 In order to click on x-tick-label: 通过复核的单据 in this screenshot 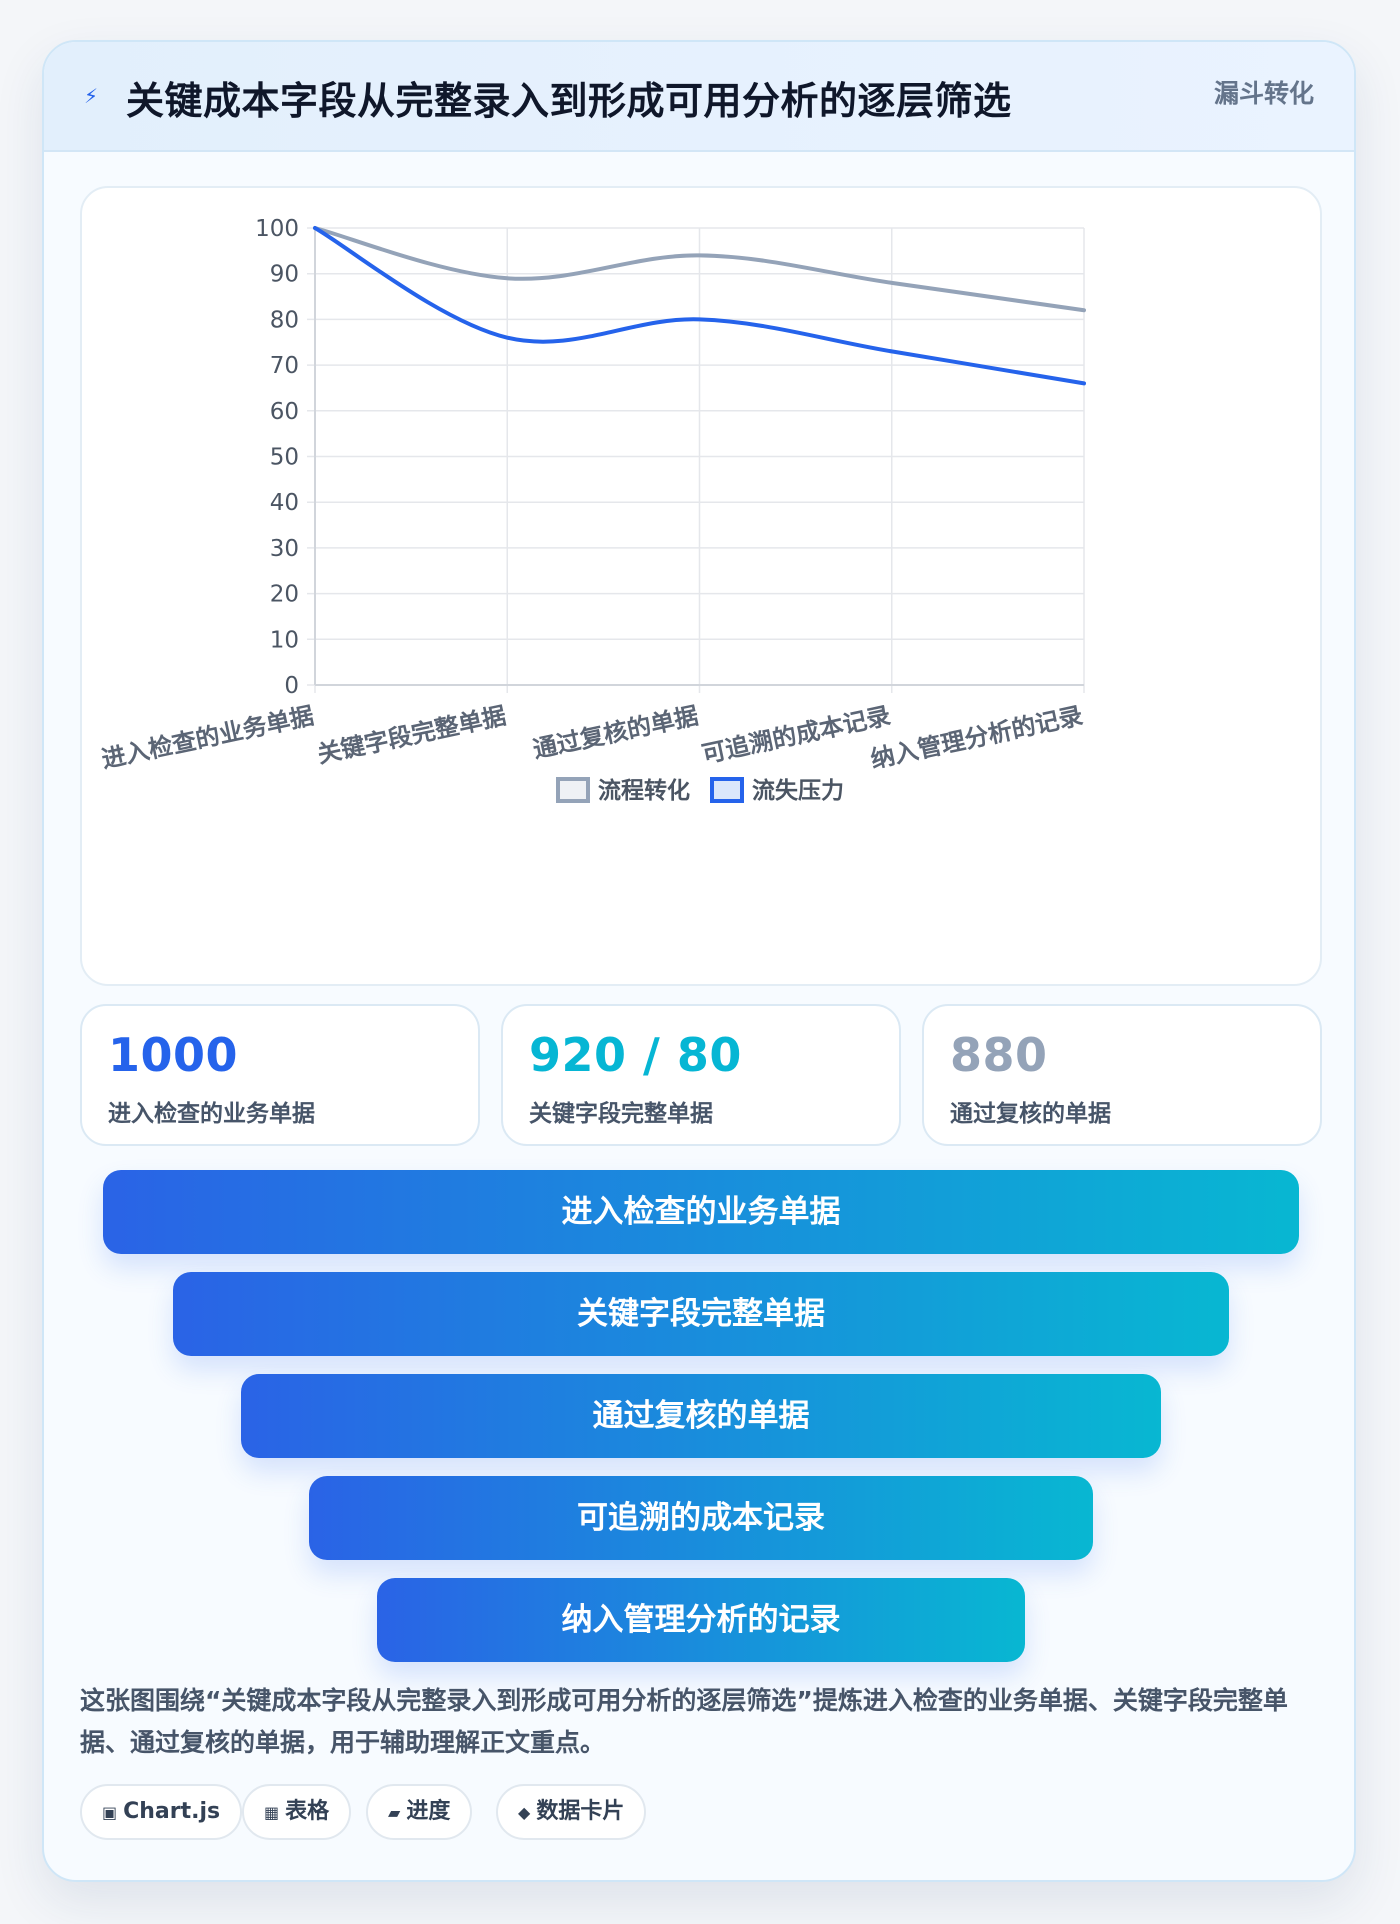, I will do `click(616, 732)`.